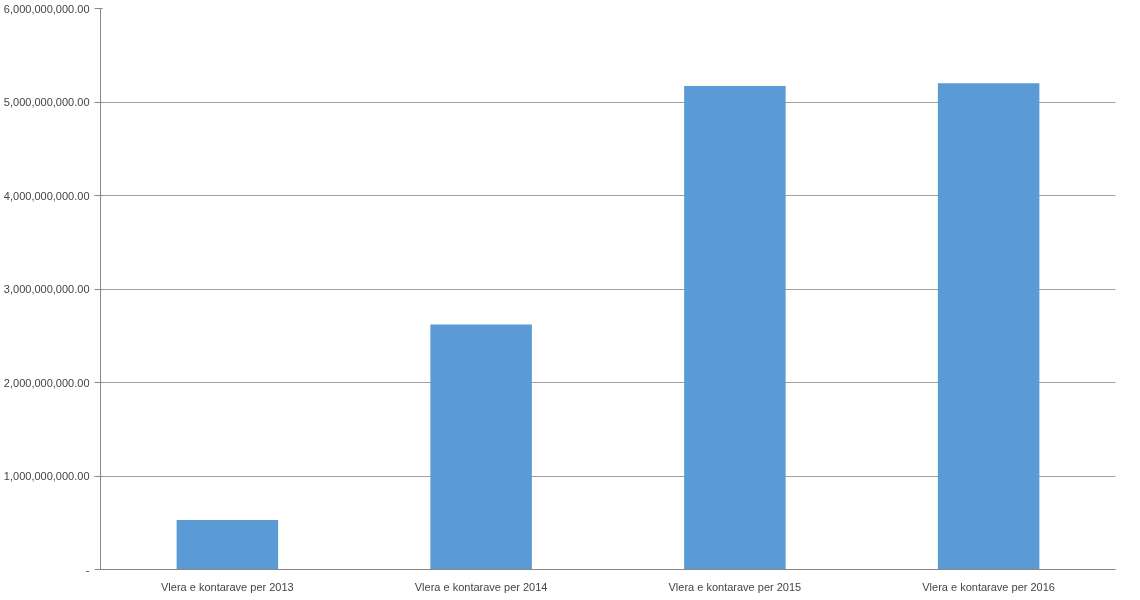 Image resolution: width=1140 pixels, height=600 pixels. I want to click on y-tick-label: 2,000,000,000.00, so click(46, 382).